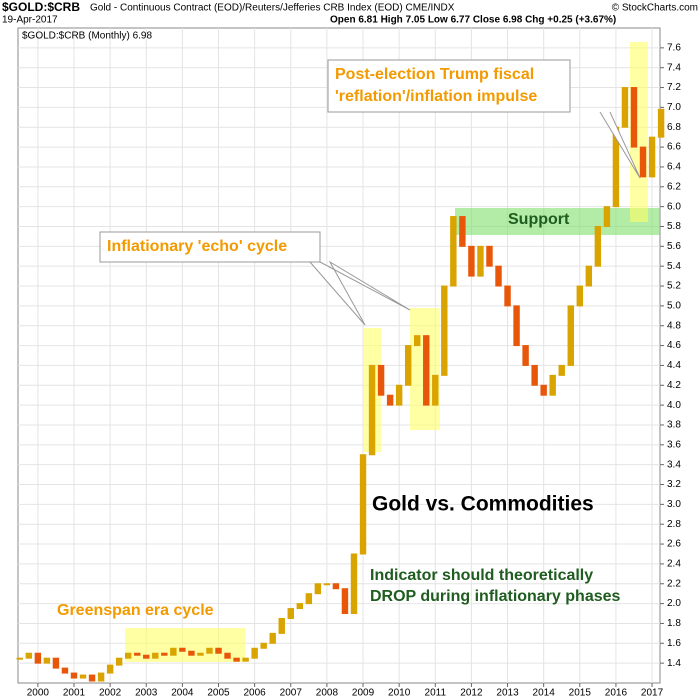 The height and width of the screenshot is (700, 700). What do you see at coordinates (674, 464) in the screenshot?
I see `y-tick-label: 3.4` at bounding box center [674, 464].